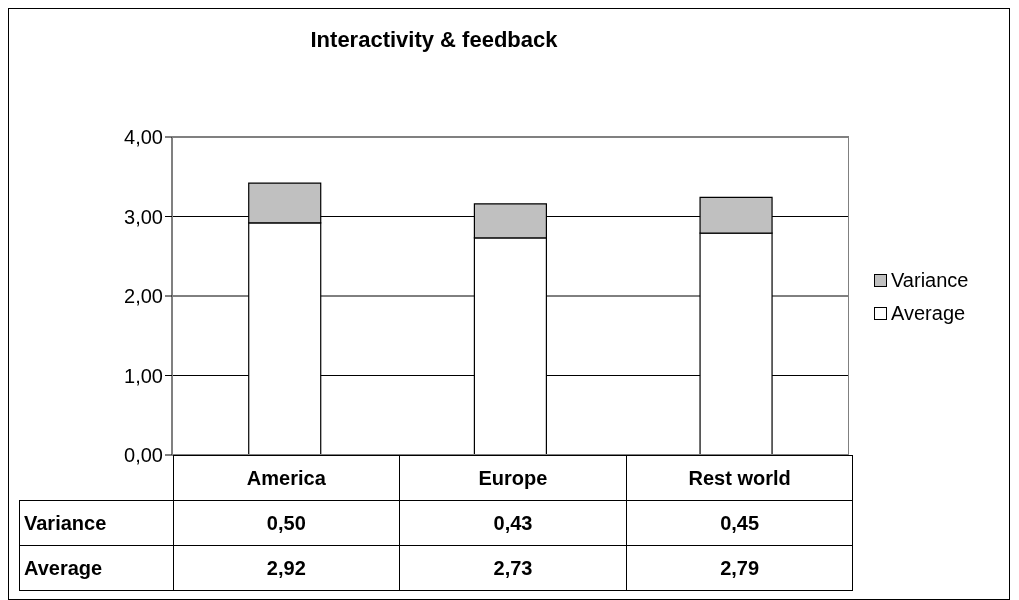  I want to click on data-label: 0,43, so click(513, 523).